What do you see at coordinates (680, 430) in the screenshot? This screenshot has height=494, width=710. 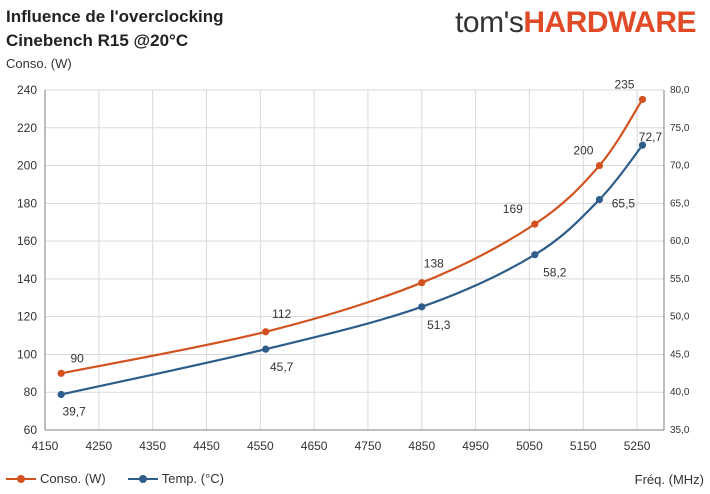 I see `y2-tick-label: 35,0` at bounding box center [680, 430].